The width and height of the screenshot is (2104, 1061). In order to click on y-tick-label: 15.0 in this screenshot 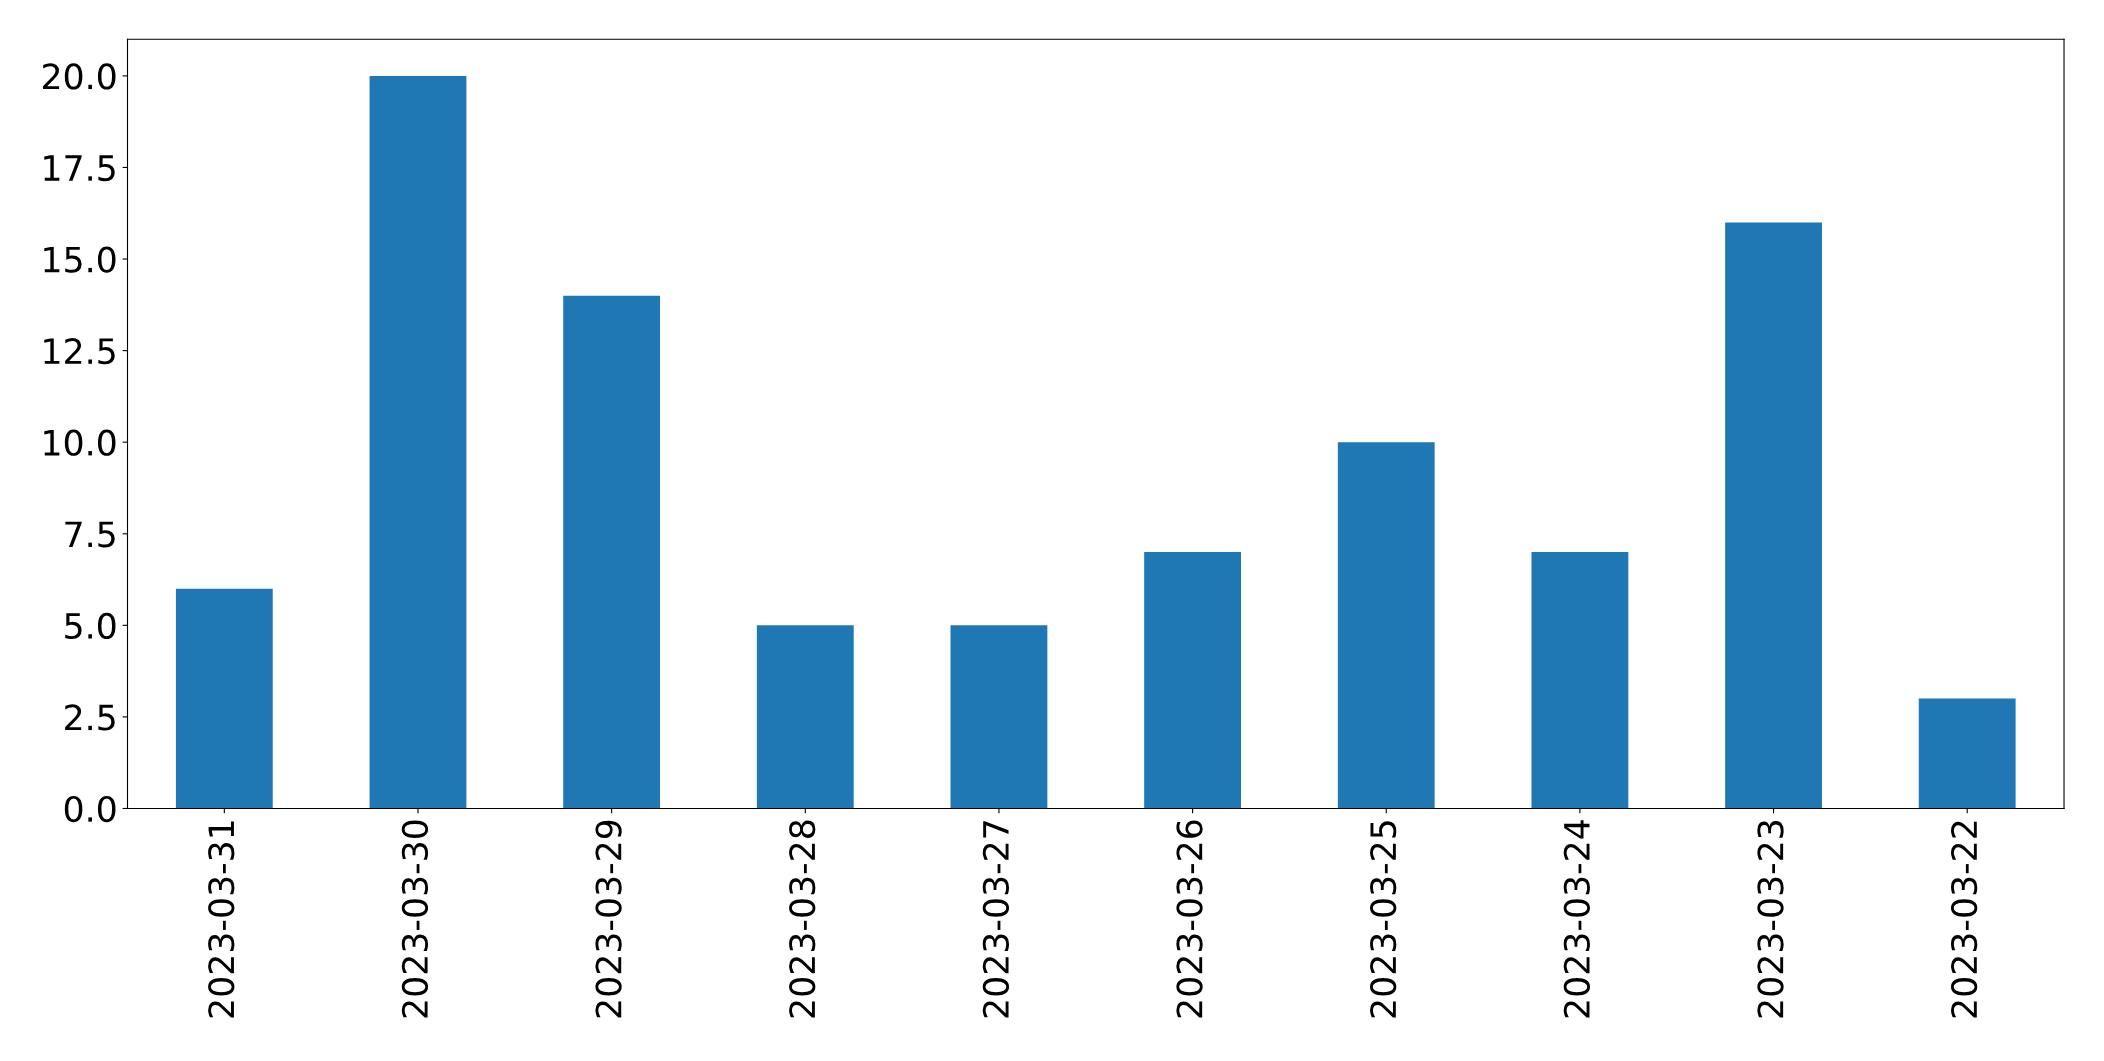, I will do `click(80, 259)`.